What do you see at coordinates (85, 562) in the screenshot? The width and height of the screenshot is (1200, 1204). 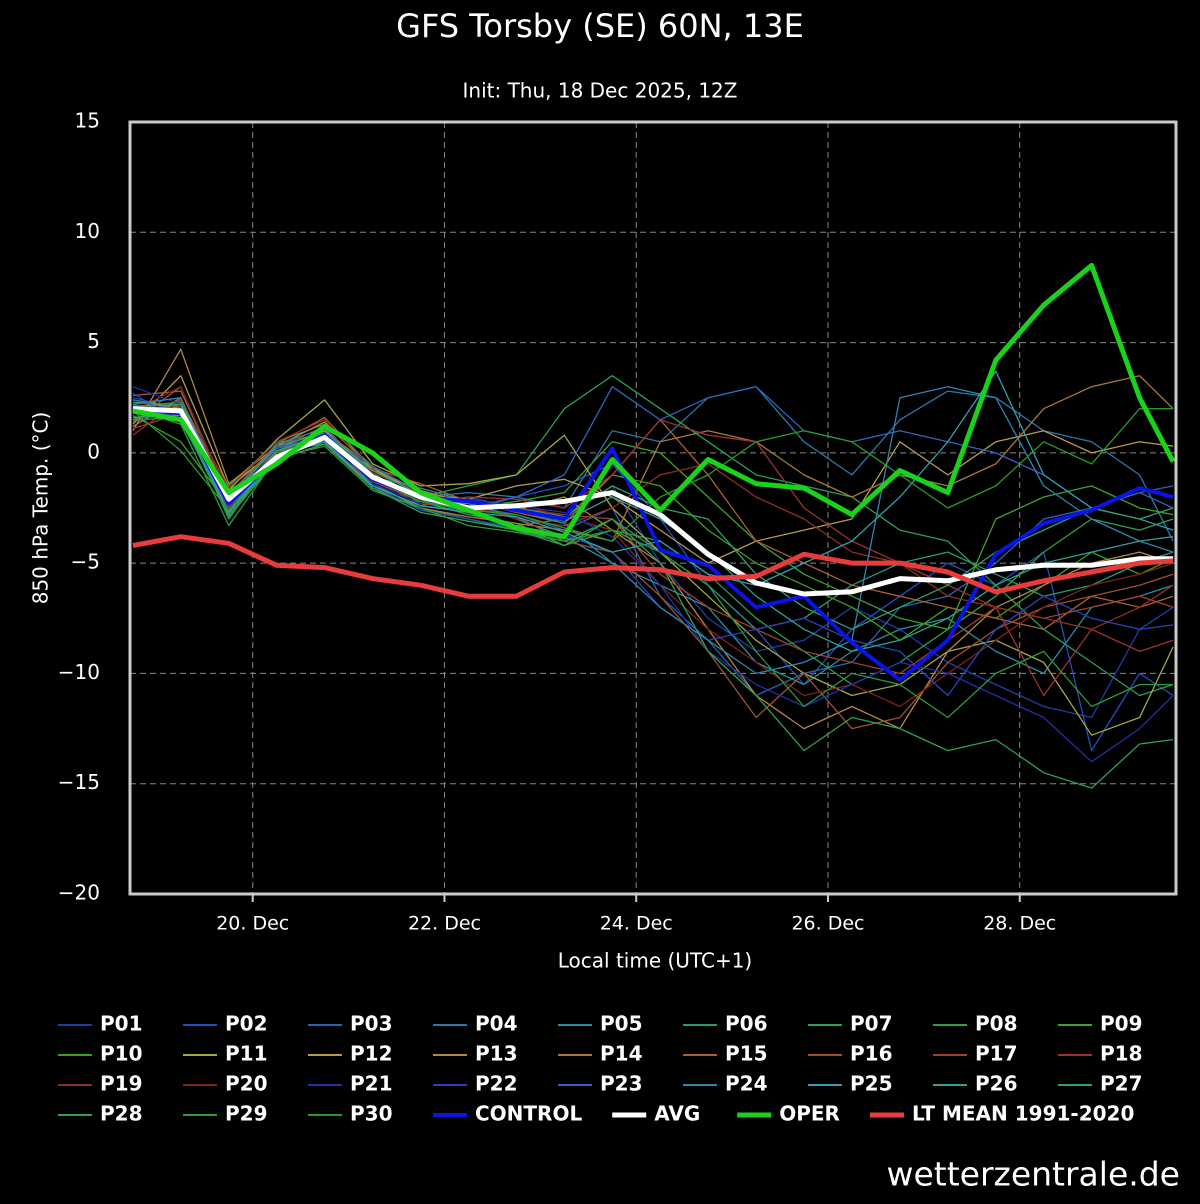 I see `y-tick-label: −5` at bounding box center [85, 562].